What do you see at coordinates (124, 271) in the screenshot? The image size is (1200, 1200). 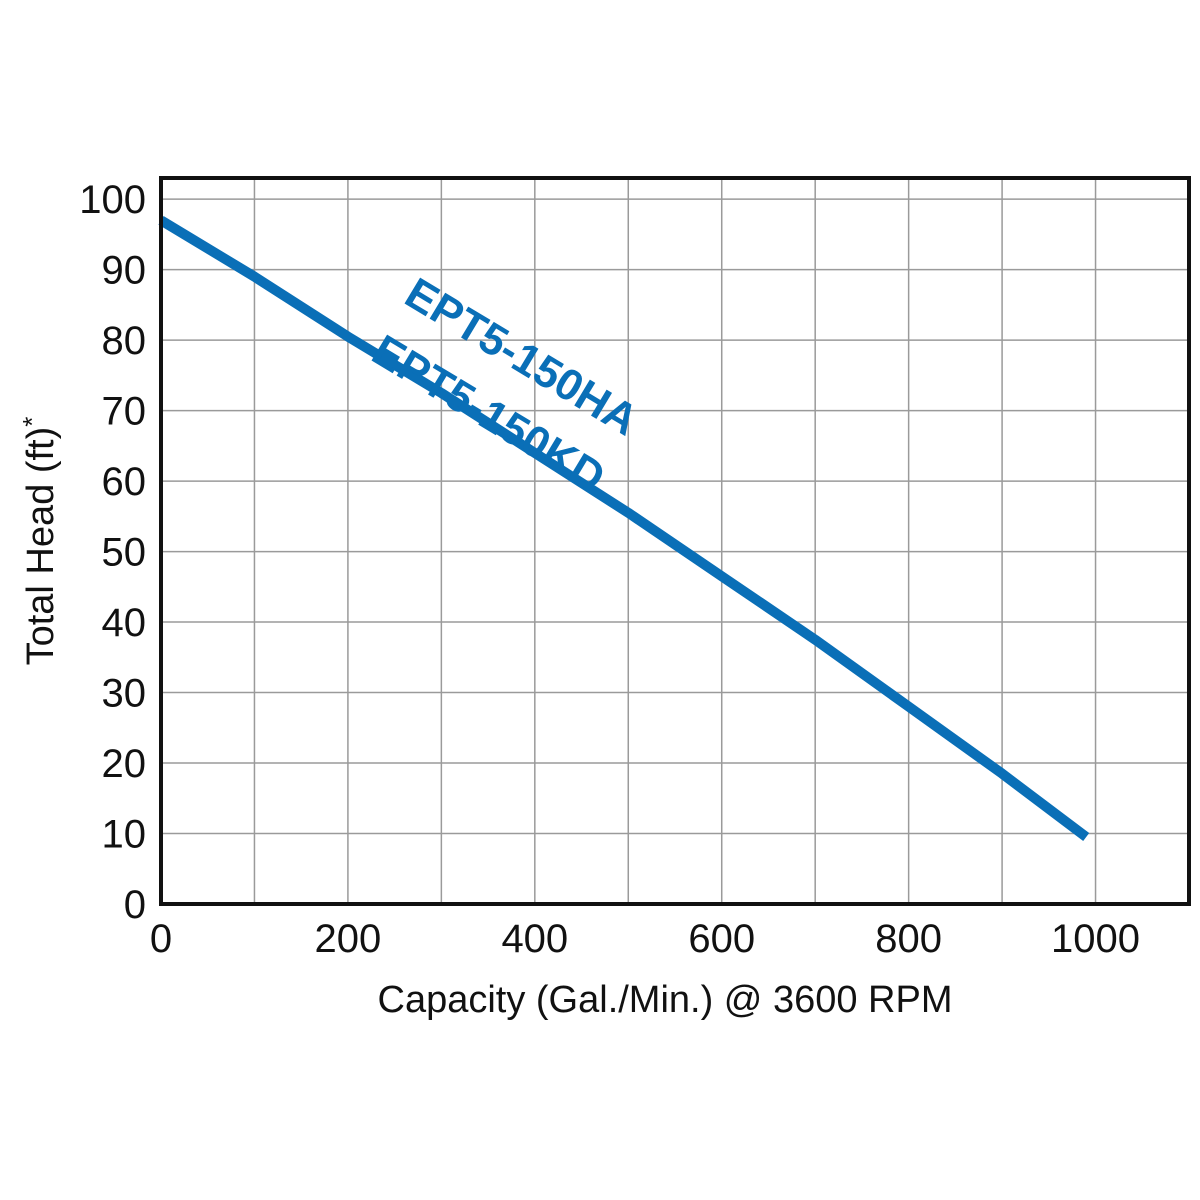 I see `y-tick-label: 90` at bounding box center [124, 271].